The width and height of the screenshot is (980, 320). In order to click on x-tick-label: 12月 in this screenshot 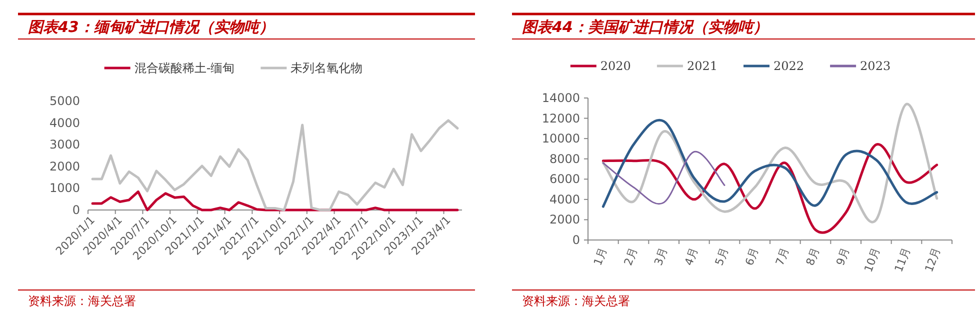, I will do `click(933, 260)`.